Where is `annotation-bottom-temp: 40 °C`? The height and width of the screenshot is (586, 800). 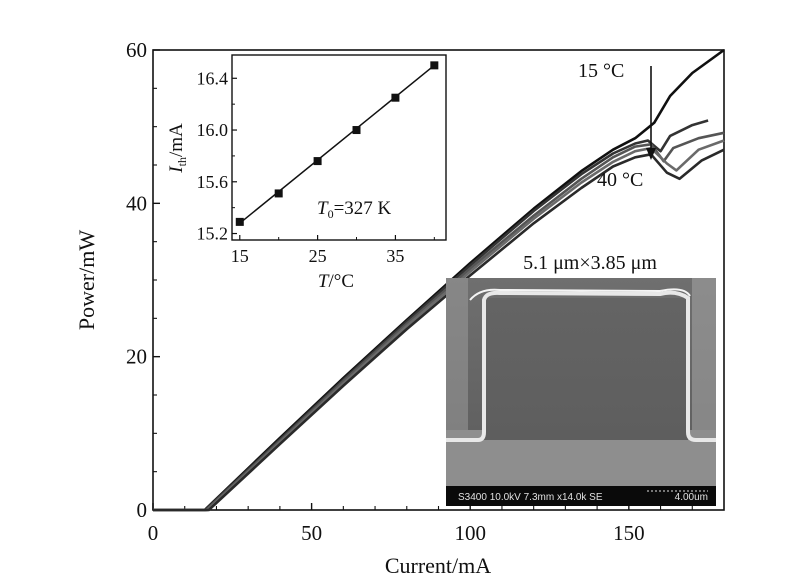
annotation-bottom-temp: 40 °C is located at coordinates (620, 180).